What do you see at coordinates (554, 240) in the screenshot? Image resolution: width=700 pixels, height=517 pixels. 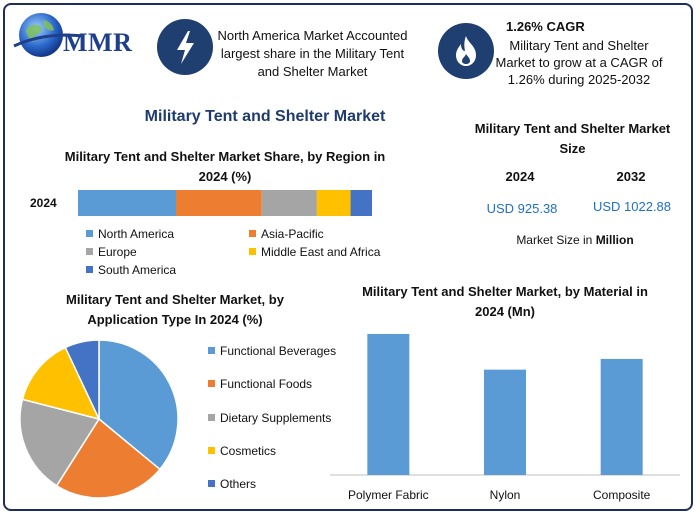 I see `market-size-unit-prefix: Market Size in` at bounding box center [554, 240].